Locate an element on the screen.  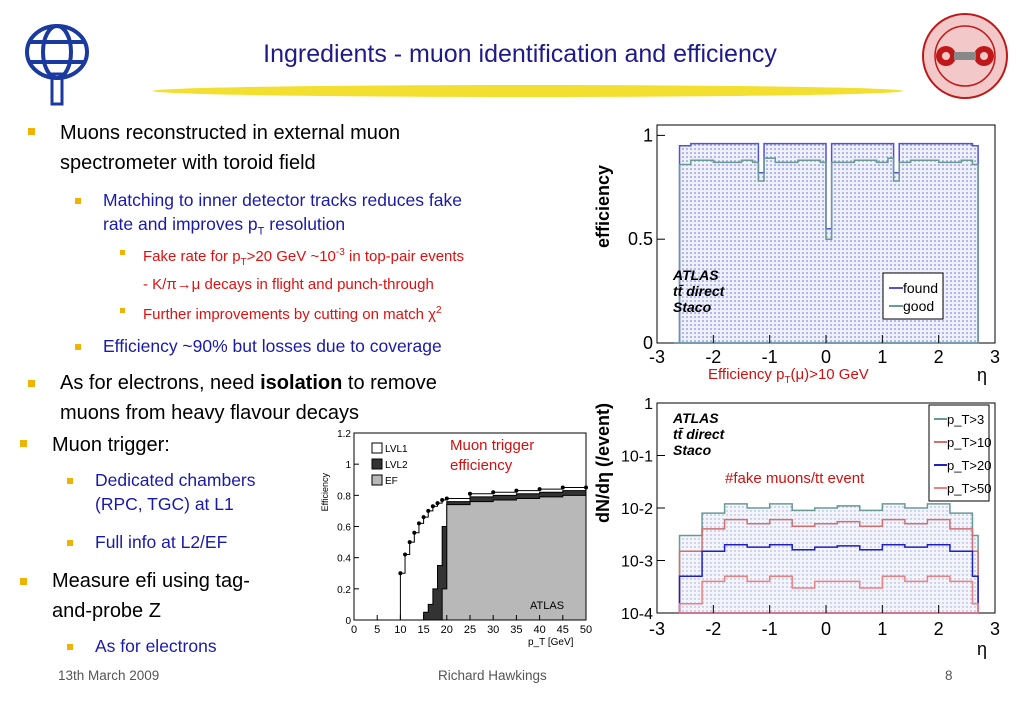
x-axis-label: p_T [GeV] is located at coordinates (551, 642).